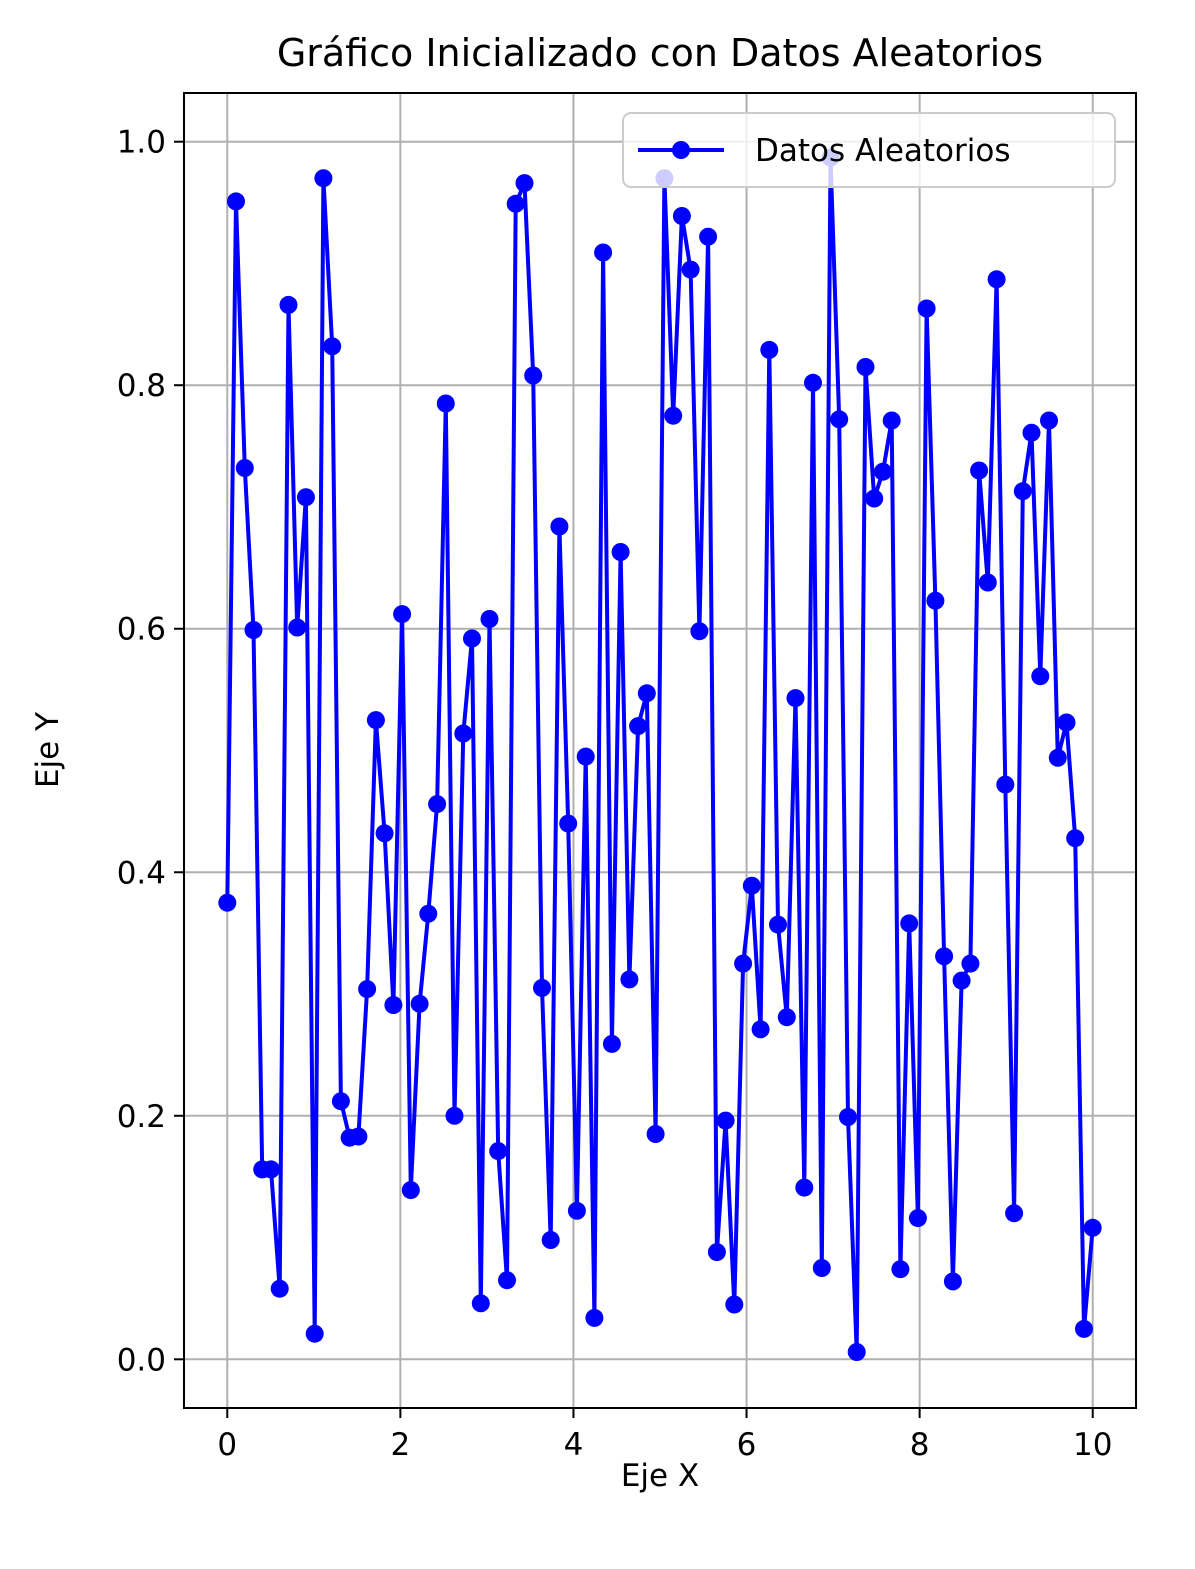 This screenshot has height=1569, width=1195. I want to click on y-axis-label: Eje Y, so click(48, 750).